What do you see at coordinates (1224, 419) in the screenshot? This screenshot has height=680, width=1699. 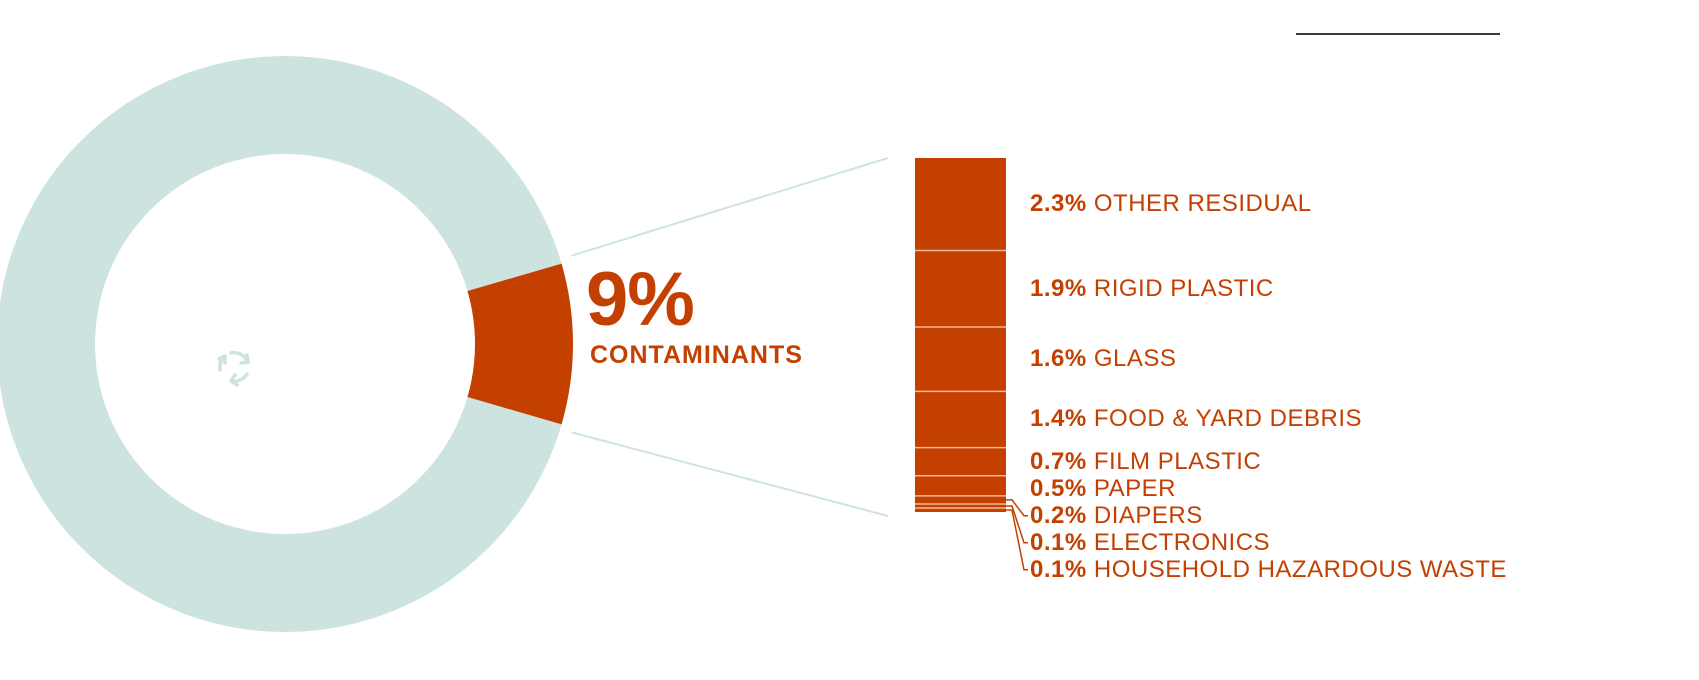 I see `breakdown-category: FOOD & YARD DEBRIS` at bounding box center [1224, 419].